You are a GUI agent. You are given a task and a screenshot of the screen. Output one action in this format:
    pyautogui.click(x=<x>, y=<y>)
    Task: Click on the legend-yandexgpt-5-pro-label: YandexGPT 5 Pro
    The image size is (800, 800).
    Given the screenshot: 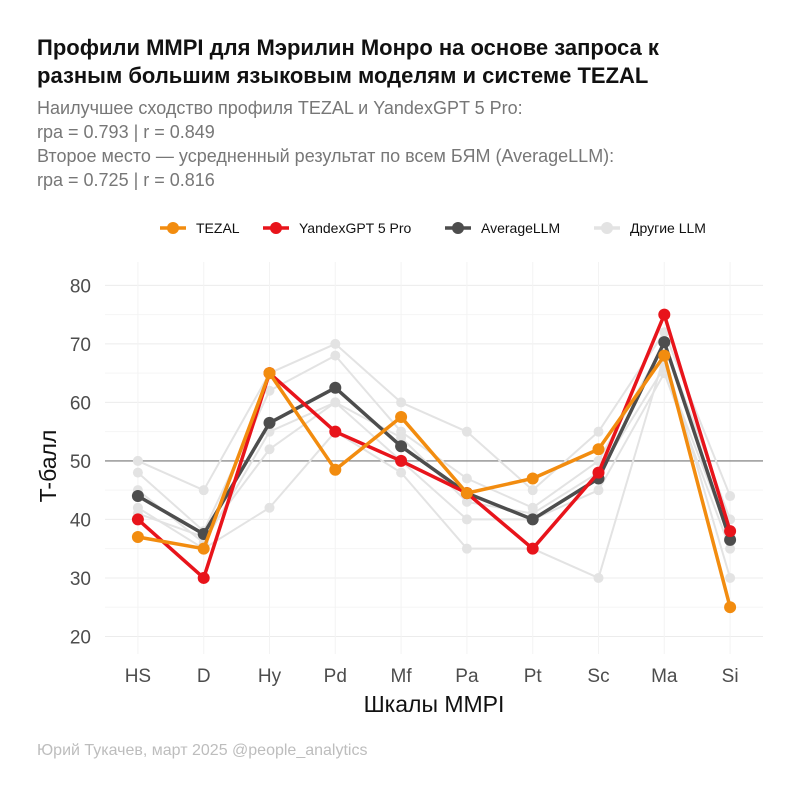 What is the action you would take?
    pyautogui.click(x=355, y=228)
    